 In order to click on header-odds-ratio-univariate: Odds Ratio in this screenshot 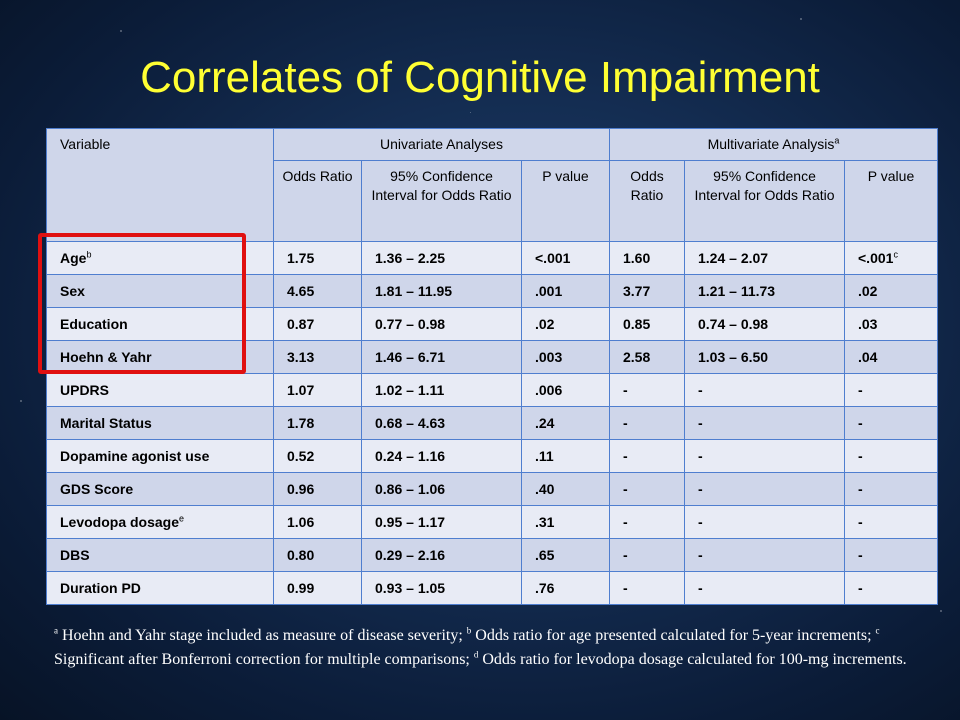, I will do `click(317, 201)`.